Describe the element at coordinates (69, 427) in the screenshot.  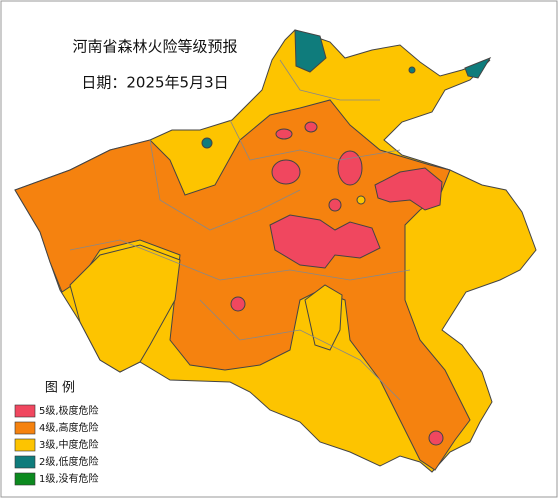
I see `legend-label: 4级,高度危险` at that location.